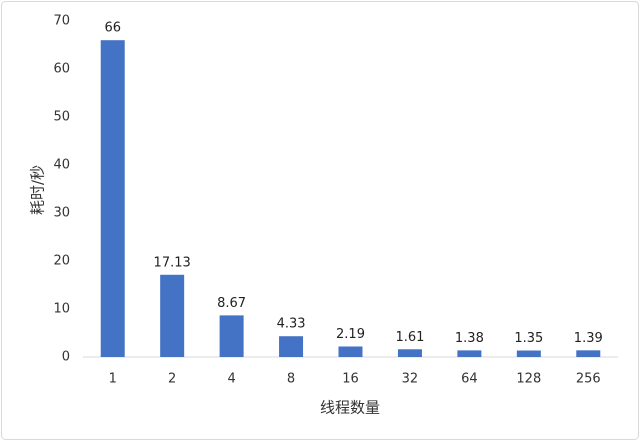 This screenshot has height=441, width=640. I want to click on data-label: 1.39, so click(588, 338).